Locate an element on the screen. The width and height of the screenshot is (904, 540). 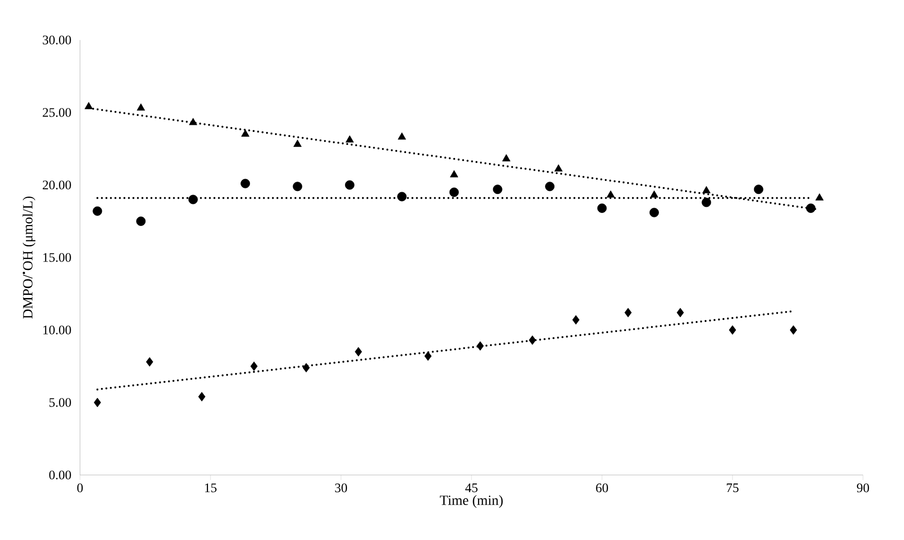
y-tick-label: 15.00 is located at coordinates (57, 257).